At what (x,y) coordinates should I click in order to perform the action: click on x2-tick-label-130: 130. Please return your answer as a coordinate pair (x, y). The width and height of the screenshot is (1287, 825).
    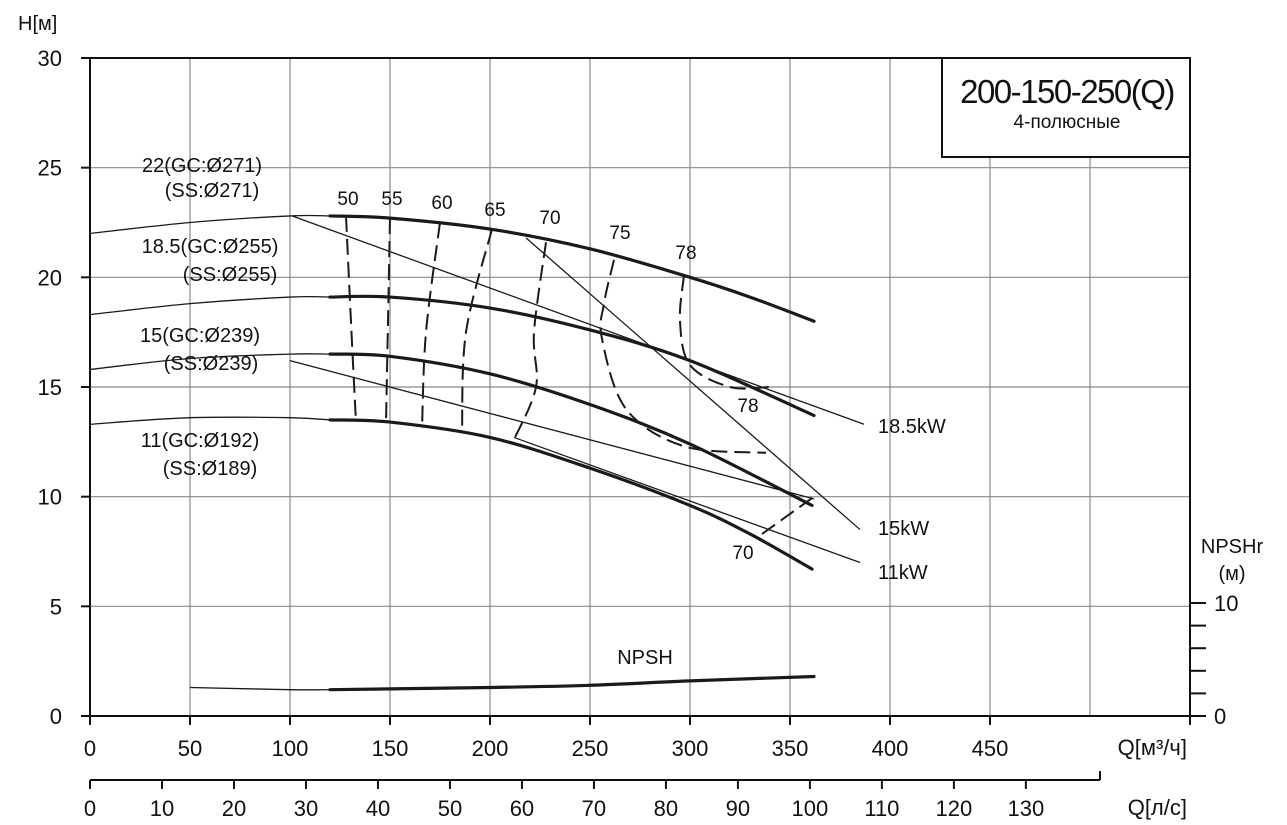
    Looking at the image, I should click on (1026, 808).